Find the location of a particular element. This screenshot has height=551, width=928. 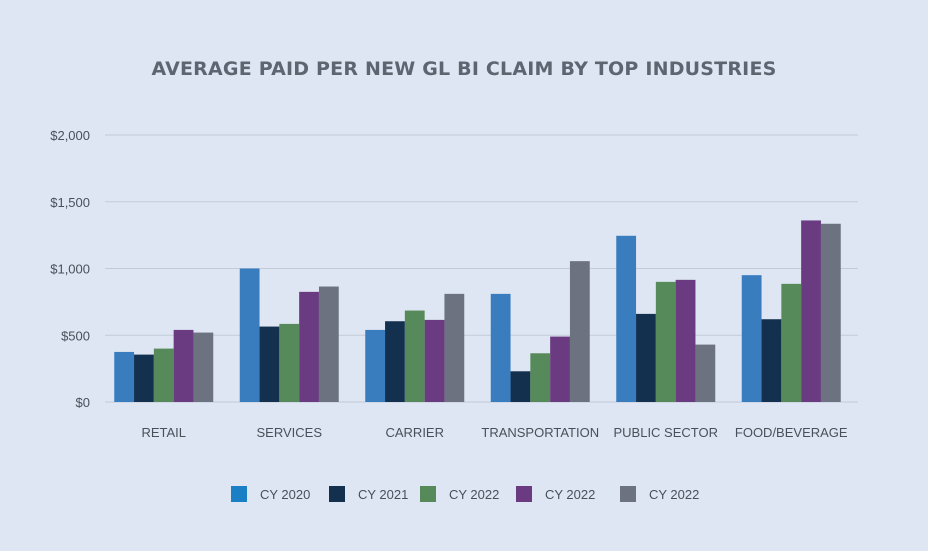

x-tick-label: PUBLIC SECTOR is located at coordinates (665, 432).